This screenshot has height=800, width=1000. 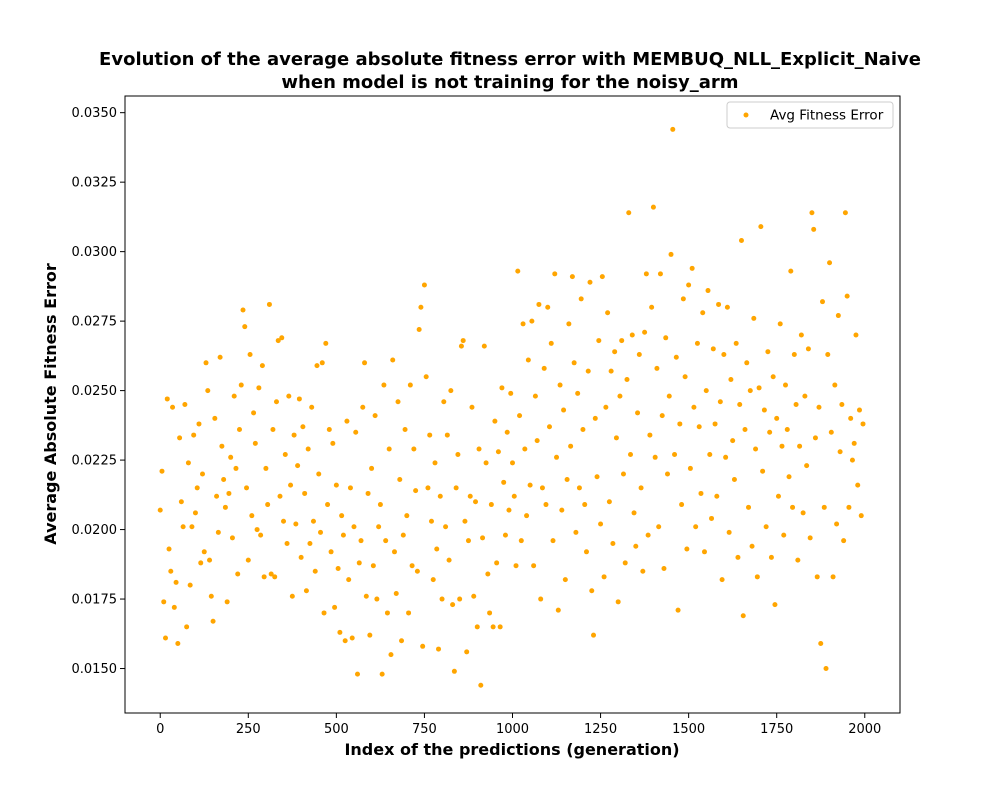 I want to click on legend-box, so click(x=810, y=115).